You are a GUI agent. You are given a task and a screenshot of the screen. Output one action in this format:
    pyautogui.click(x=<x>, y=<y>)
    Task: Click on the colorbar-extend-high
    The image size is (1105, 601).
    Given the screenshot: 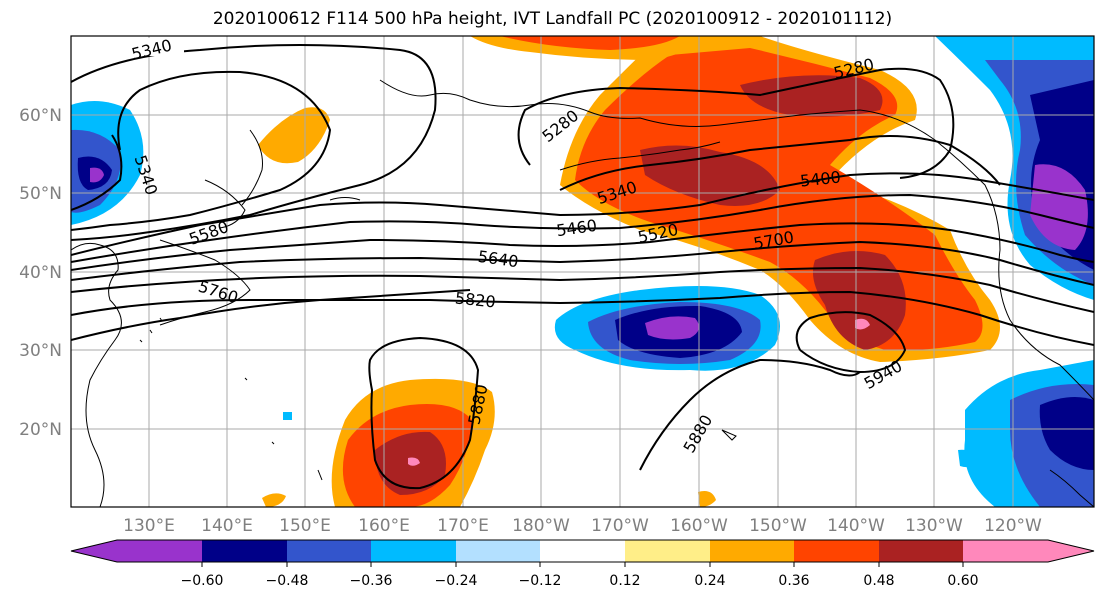 What is the action you would take?
    pyautogui.click(x=1028, y=551)
    